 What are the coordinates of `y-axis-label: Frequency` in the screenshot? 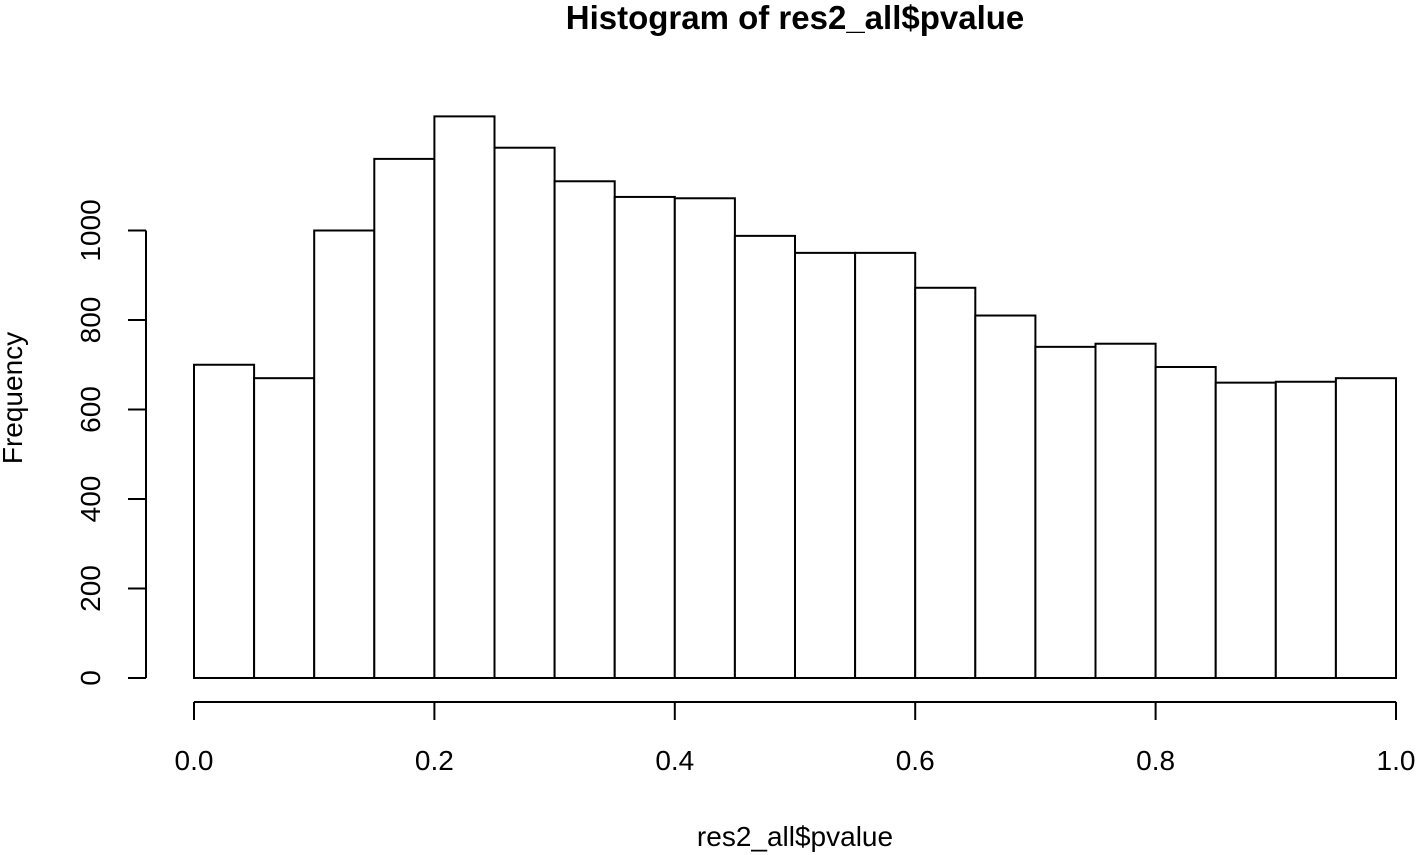 It's located at (14, 398).